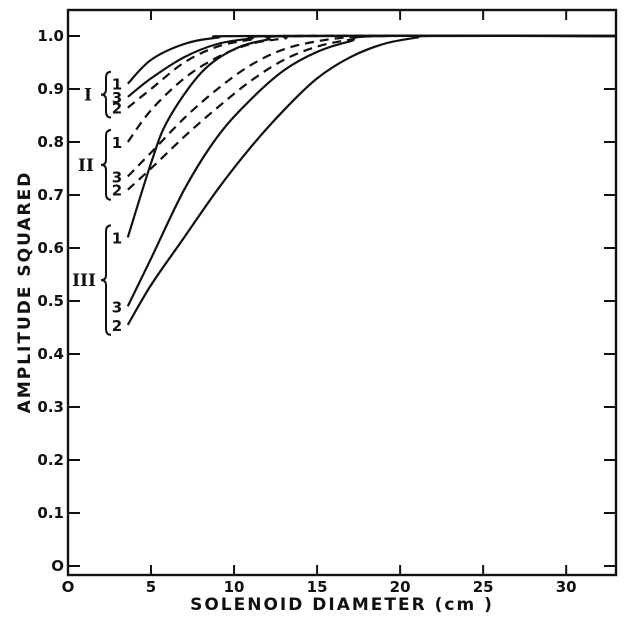 The width and height of the screenshot is (624, 619). What do you see at coordinates (50, 301) in the screenshot?
I see `y-tick-label: 0.5` at bounding box center [50, 301].